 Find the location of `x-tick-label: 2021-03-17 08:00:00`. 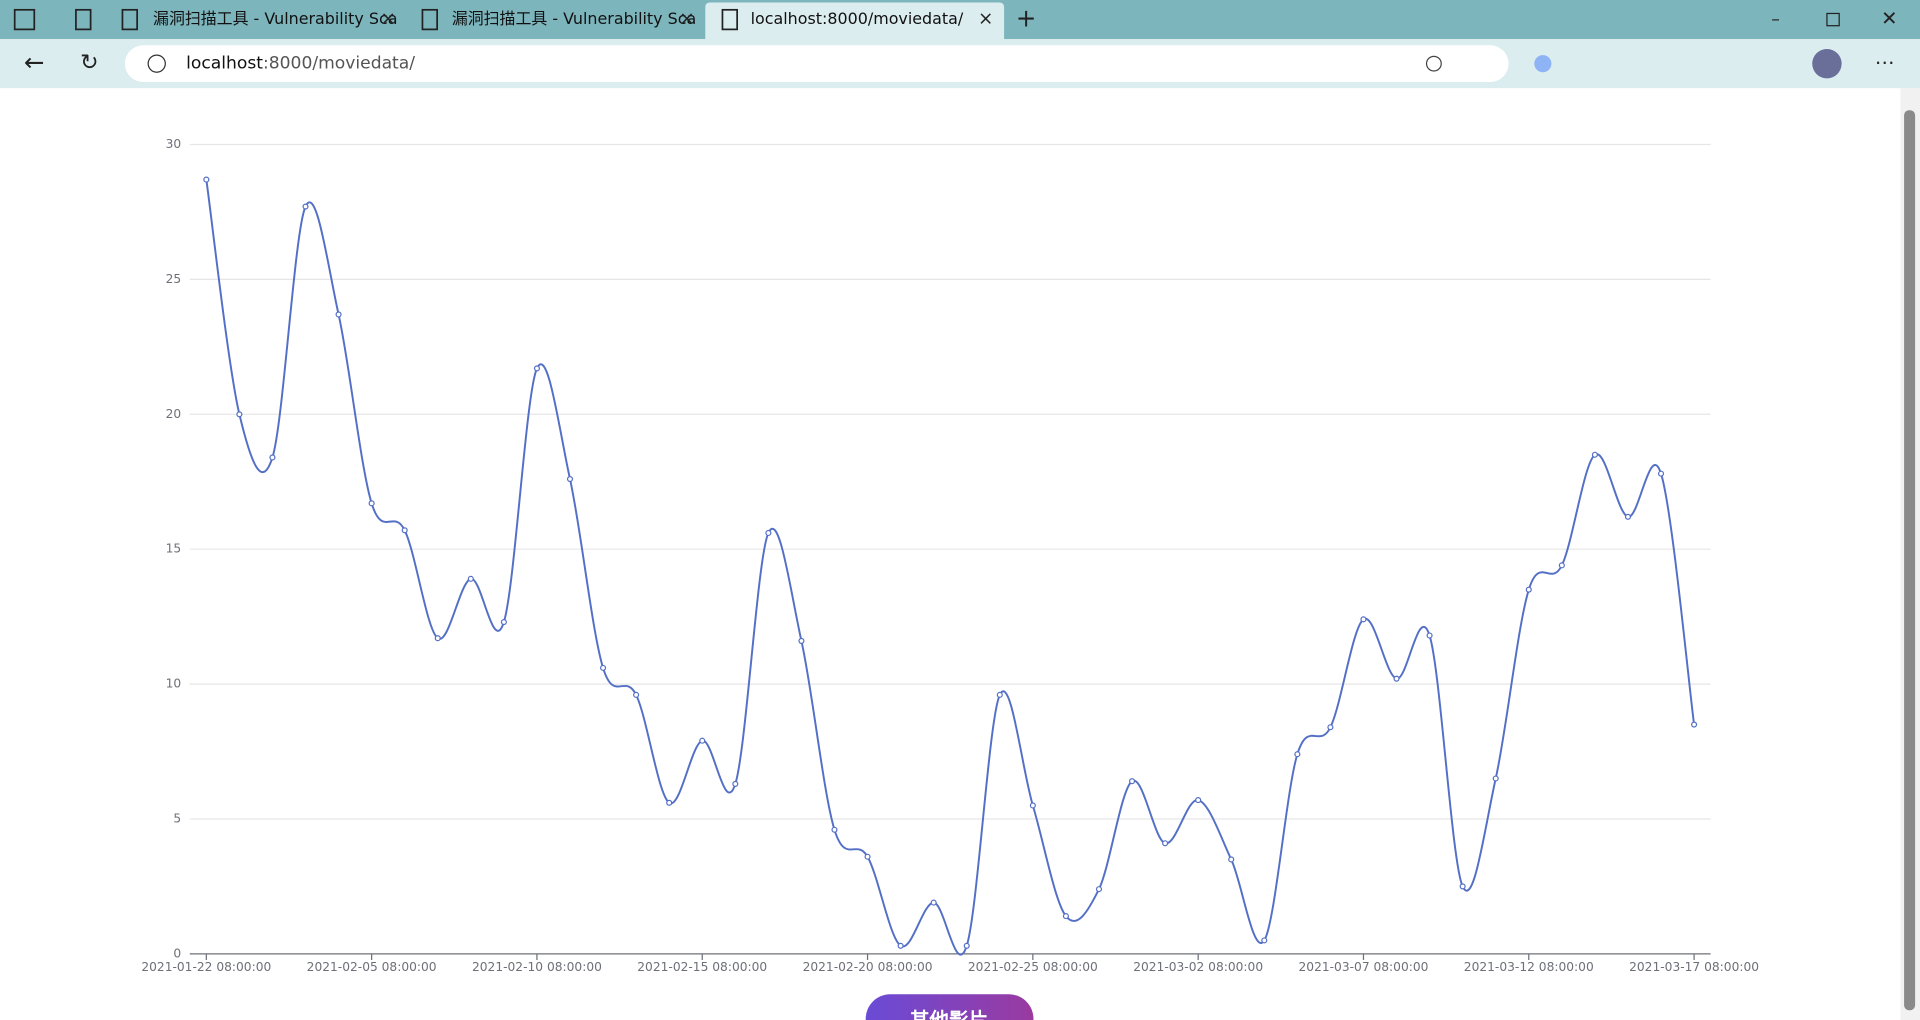

x-tick-label: 2021-03-17 08:00:00 is located at coordinates (1694, 967).